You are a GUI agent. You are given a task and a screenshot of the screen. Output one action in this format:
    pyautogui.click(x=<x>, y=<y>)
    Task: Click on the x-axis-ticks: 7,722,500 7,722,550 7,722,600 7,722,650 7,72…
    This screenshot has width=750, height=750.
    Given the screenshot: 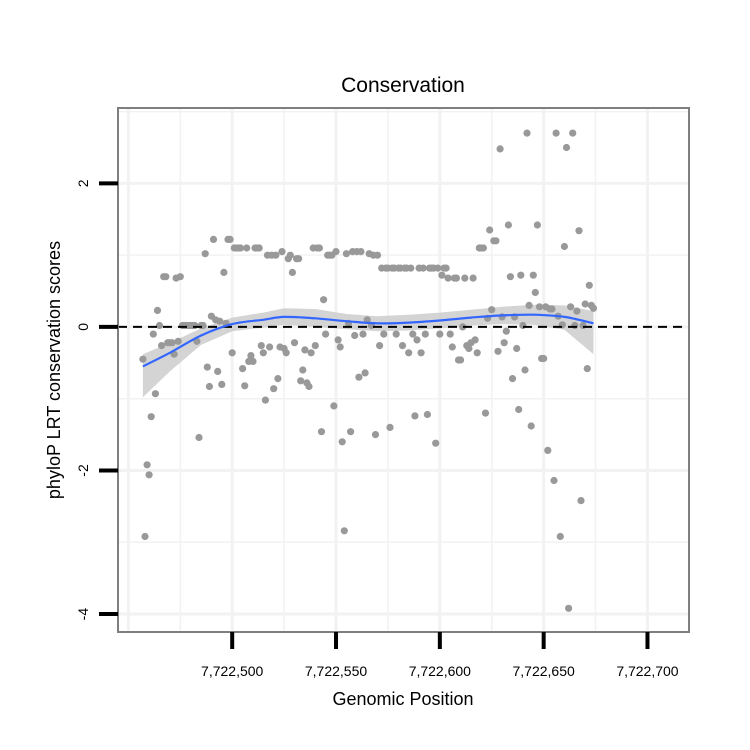 What is the action you would take?
    pyautogui.click(x=440, y=655)
    